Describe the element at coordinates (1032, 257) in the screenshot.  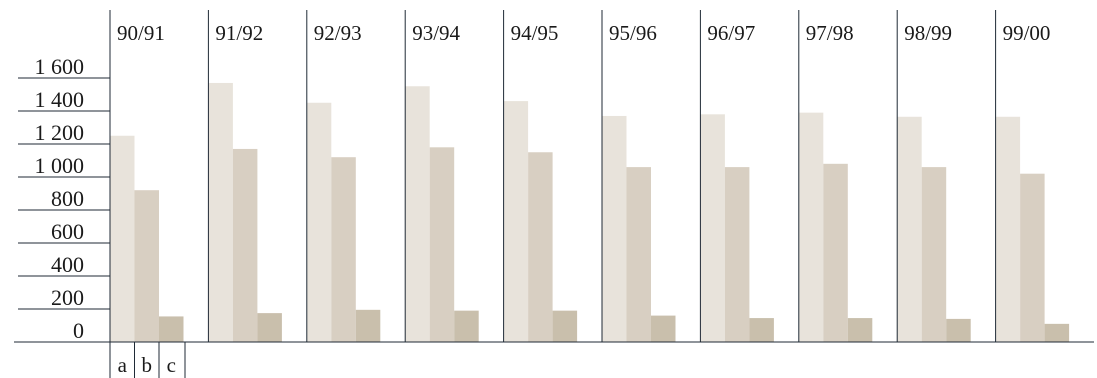
I see `bar-b-99/00` at that location.